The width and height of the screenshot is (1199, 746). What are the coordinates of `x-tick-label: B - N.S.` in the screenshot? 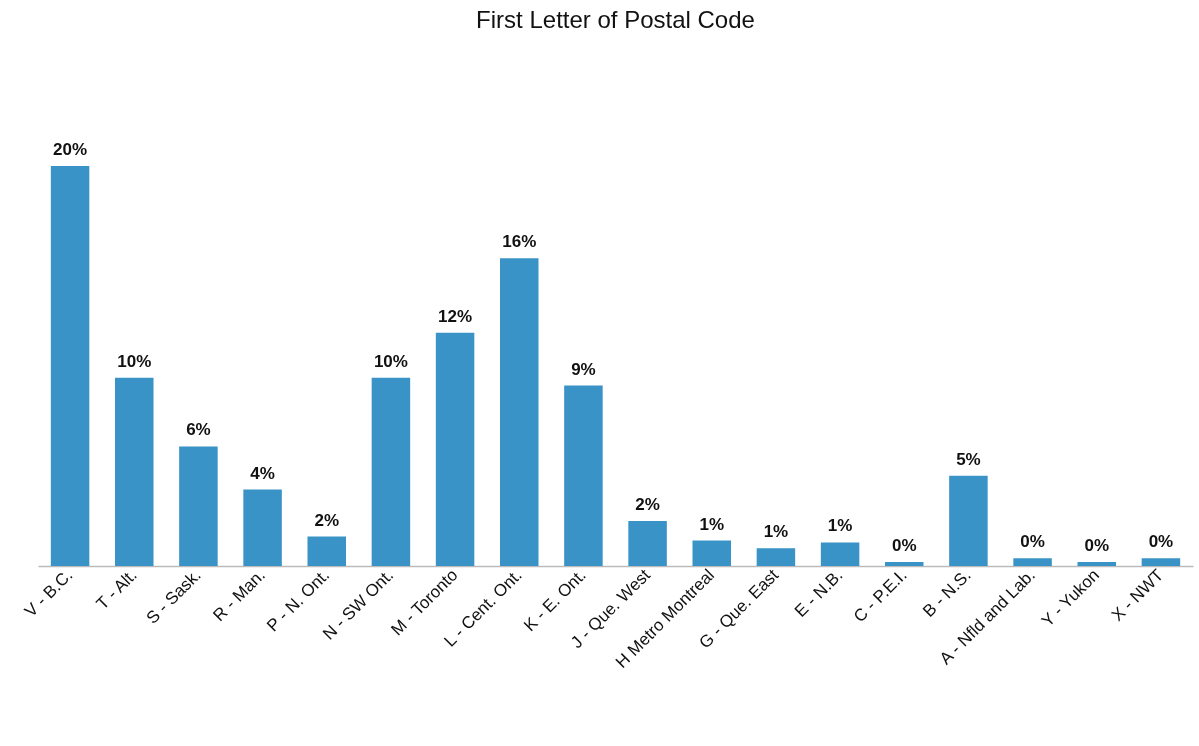 It's located at (947, 593).